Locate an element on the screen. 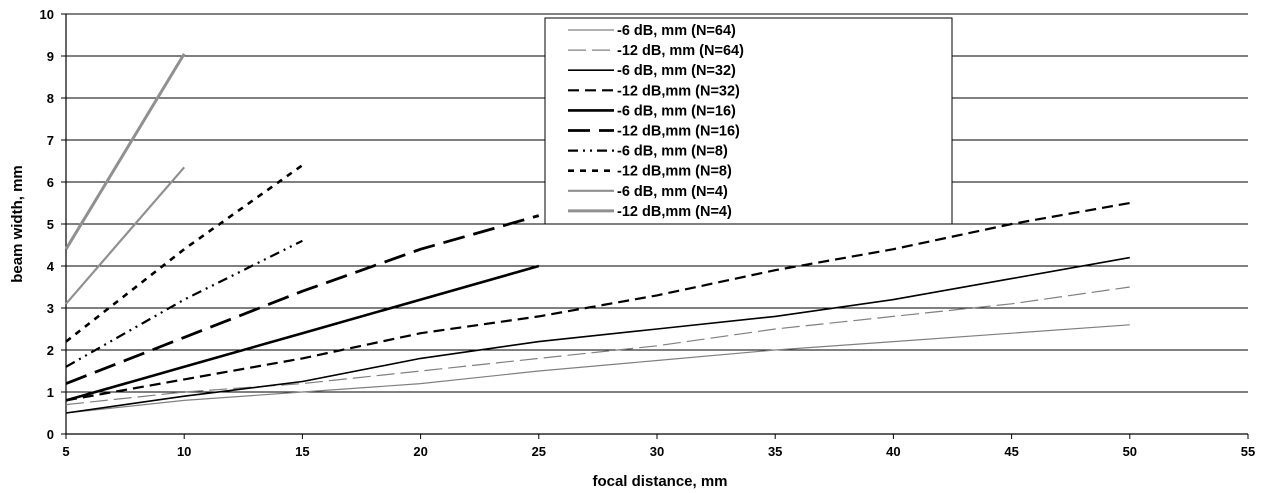  legend-box is located at coordinates (748, 121).